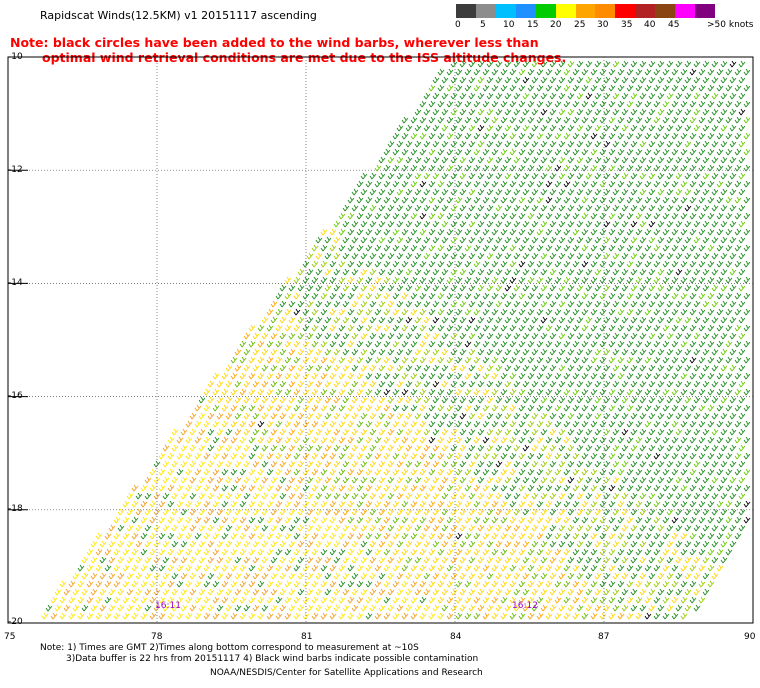  What do you see at coordinates (456, 637) in the screenshot?
I see `lon-label-84: 84` at bounding box center [456, 637].